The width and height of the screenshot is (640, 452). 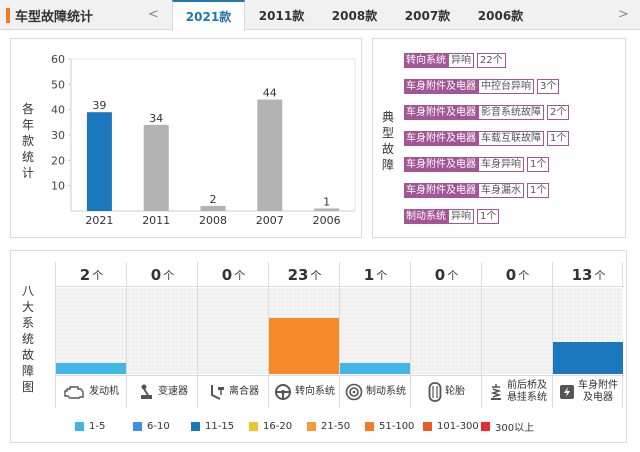 I want to click on tab-2008: 2008款, so click(x=354, y=15).